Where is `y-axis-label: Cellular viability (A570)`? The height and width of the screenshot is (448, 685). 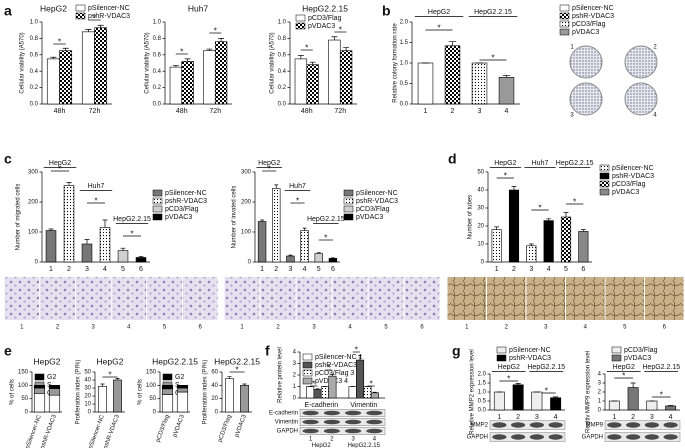 y-axis-label: Cellular viability (A570) is located at coordinates (148, 62).